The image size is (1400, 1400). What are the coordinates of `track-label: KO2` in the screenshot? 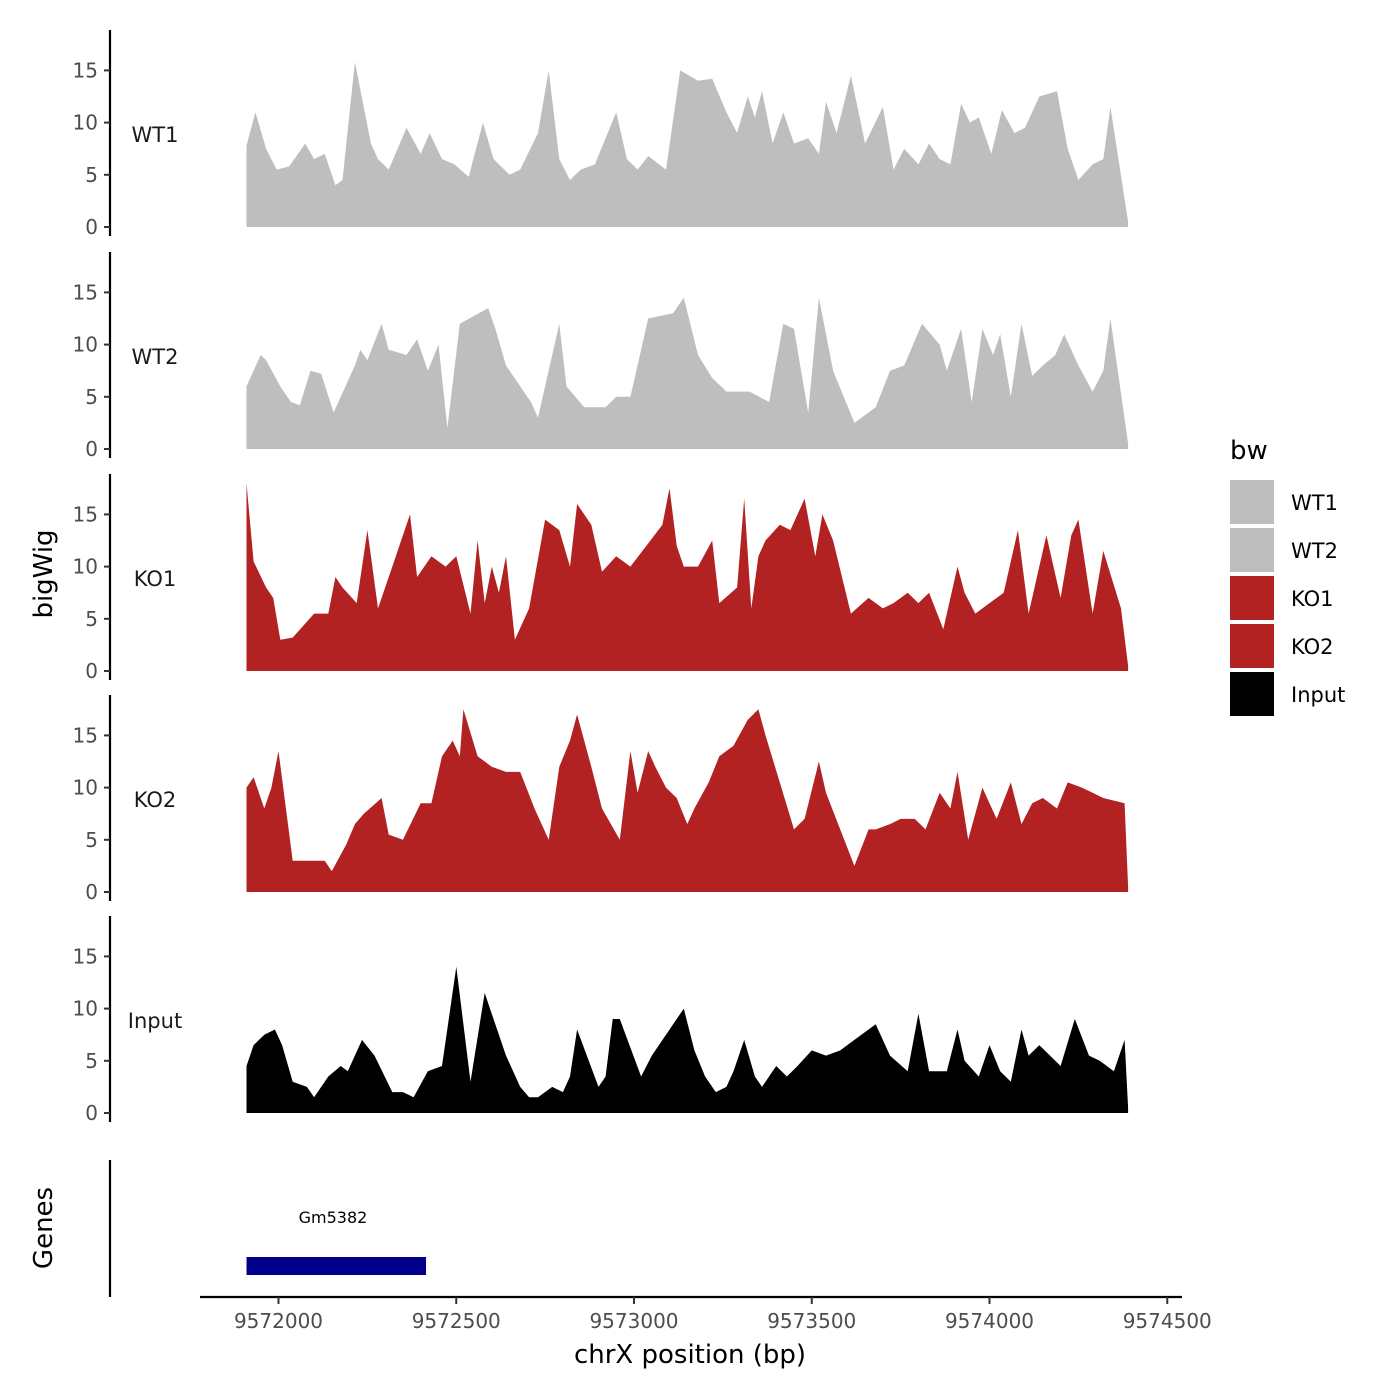 It's located at (155, 800).